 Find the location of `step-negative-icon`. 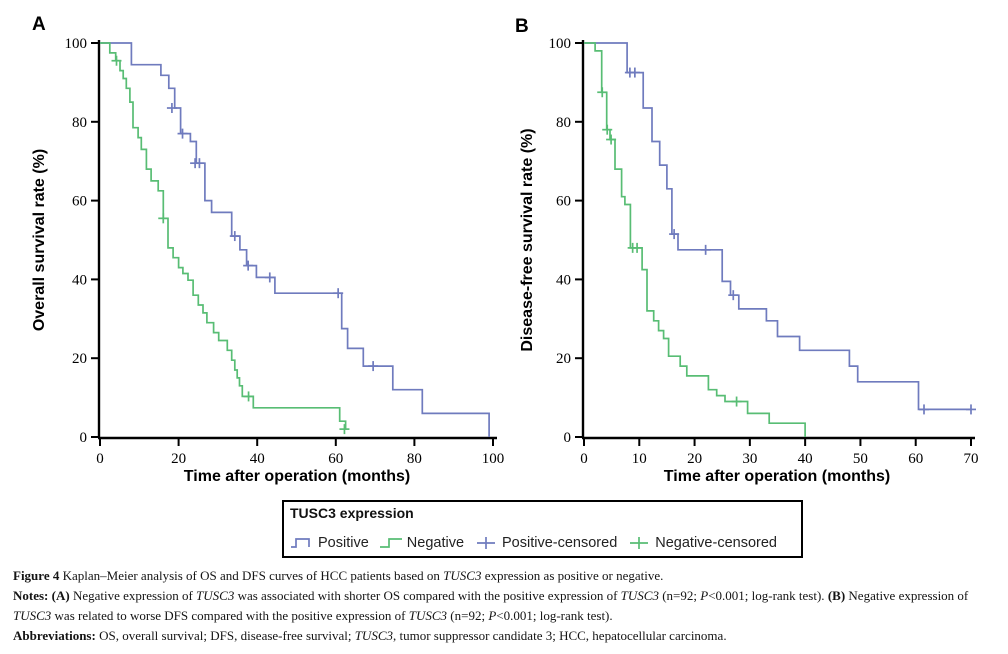

step-negative-icon is located at coordinates (390, 543).